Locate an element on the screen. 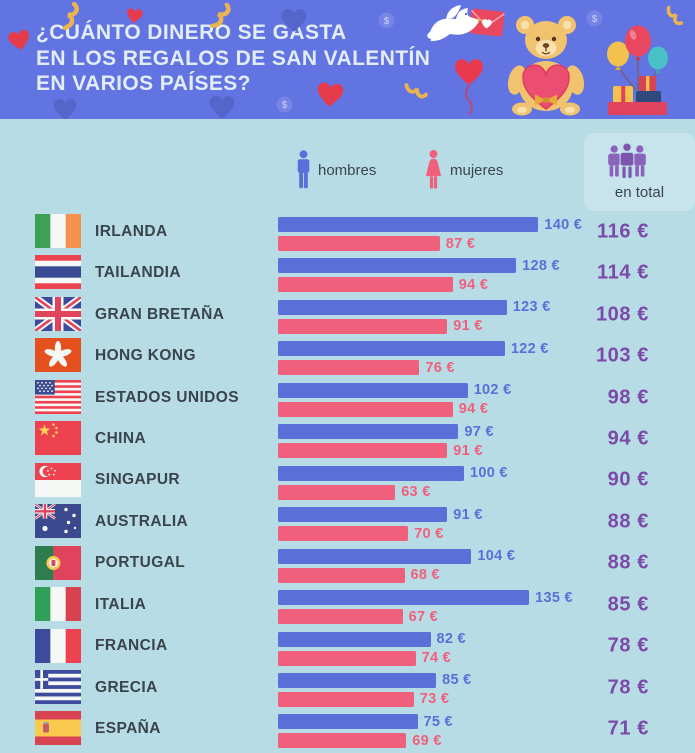 The height and width of the screenshot is (753, 695). country-row: PORTUGAL 104 € 68 € 88 € is located at coordinates (347, 563).